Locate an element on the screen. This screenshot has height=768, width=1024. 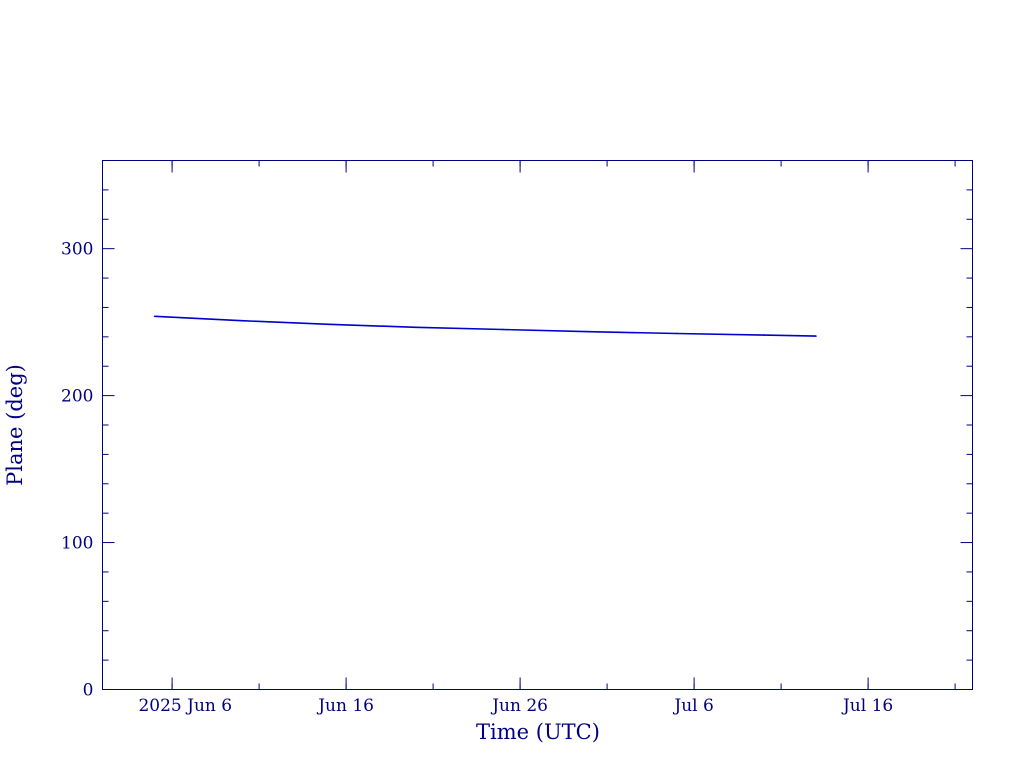
x-tick-label: Jul 16 is located at coordinates (867, 706).